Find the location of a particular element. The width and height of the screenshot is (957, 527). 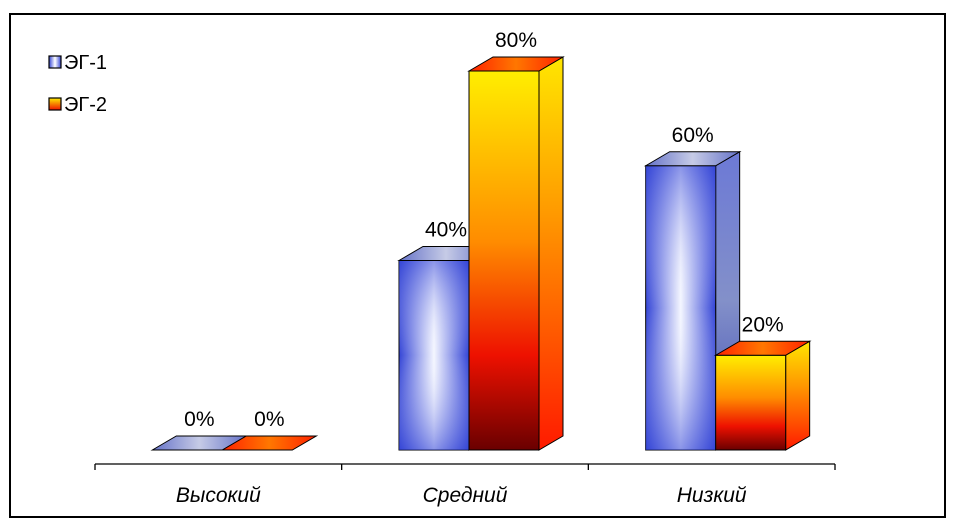

x-tick-label: Высокий is located at coordinates (218, 495).